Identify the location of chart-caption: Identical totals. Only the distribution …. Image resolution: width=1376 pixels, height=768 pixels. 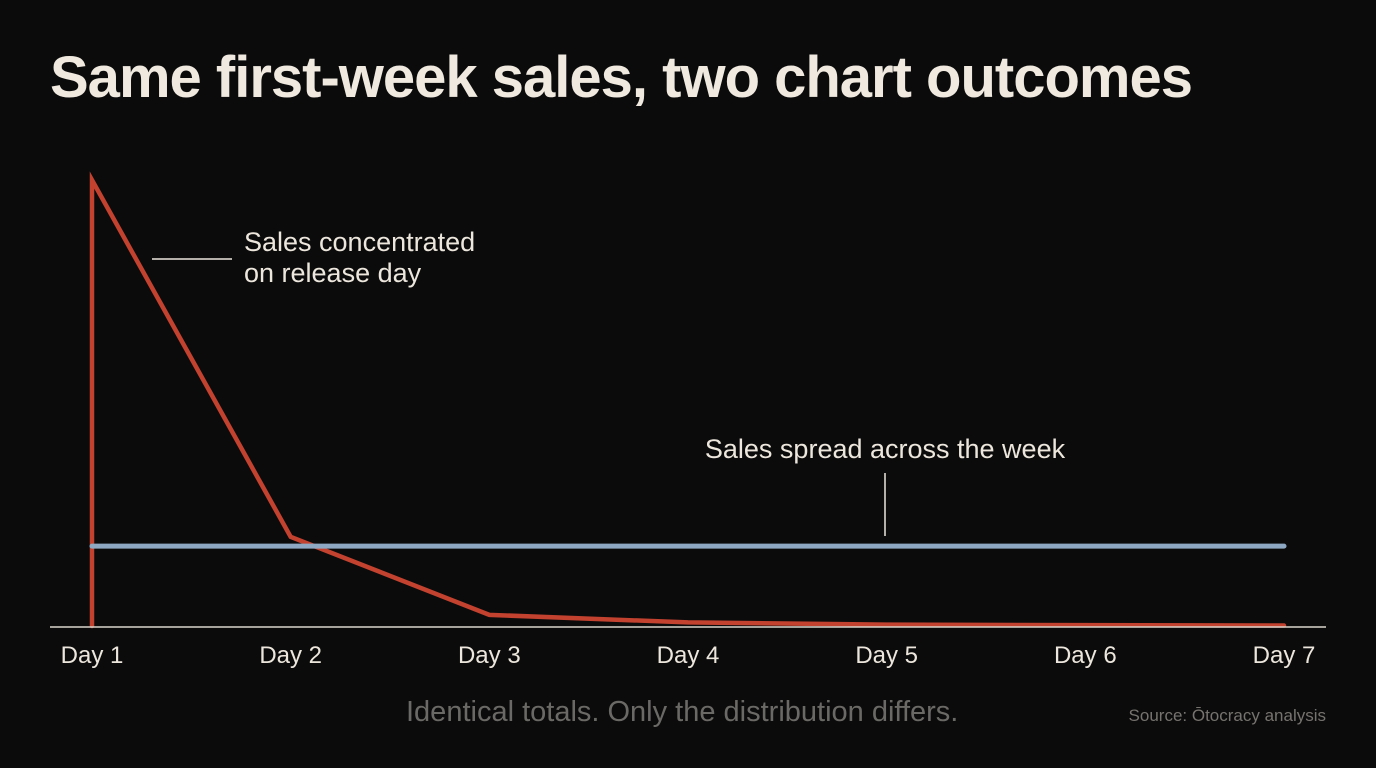
(682, 712).